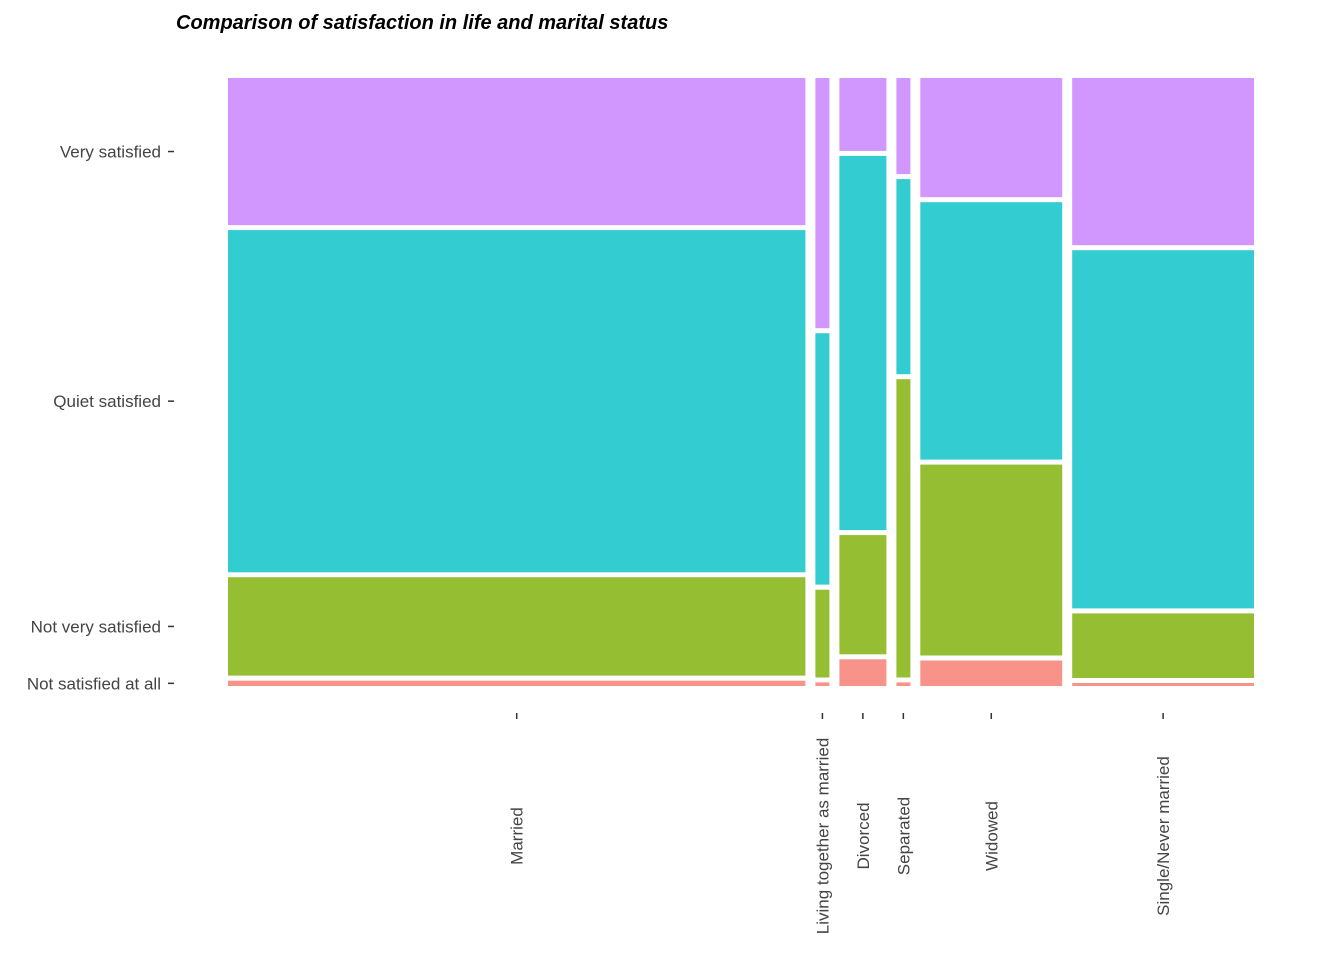  What do you see at coordinates (991, 138) in the screenshot?
I see `tile-widowed-very-satisfied` at bounding box center [991, 138].